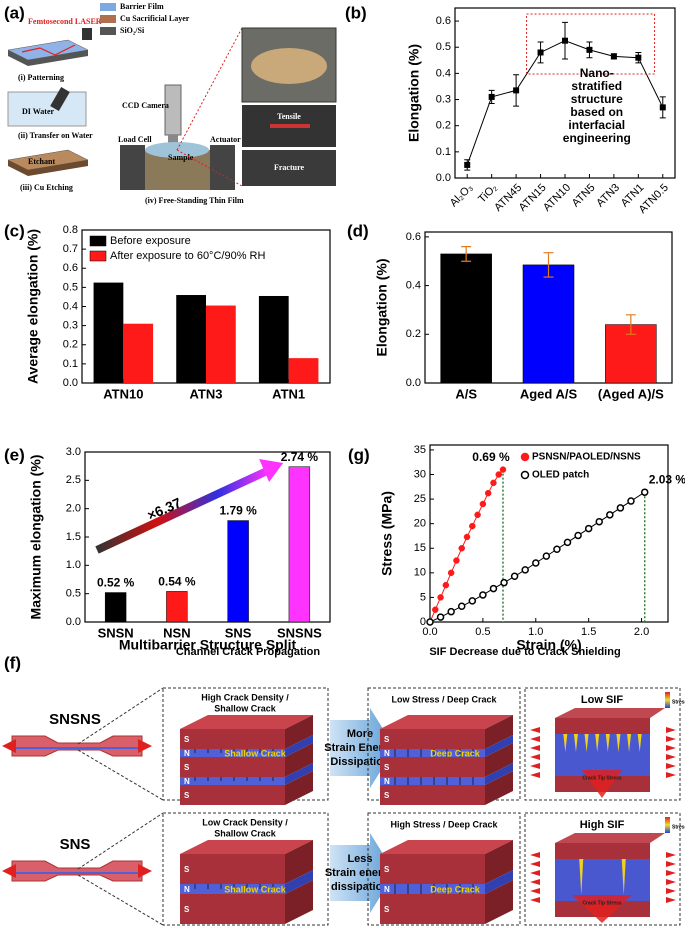 This screenshot has width=685, height=939. Describe the element at coordinates (597, 73) in the screenshot. I see `annotation: Nano-` at that location.